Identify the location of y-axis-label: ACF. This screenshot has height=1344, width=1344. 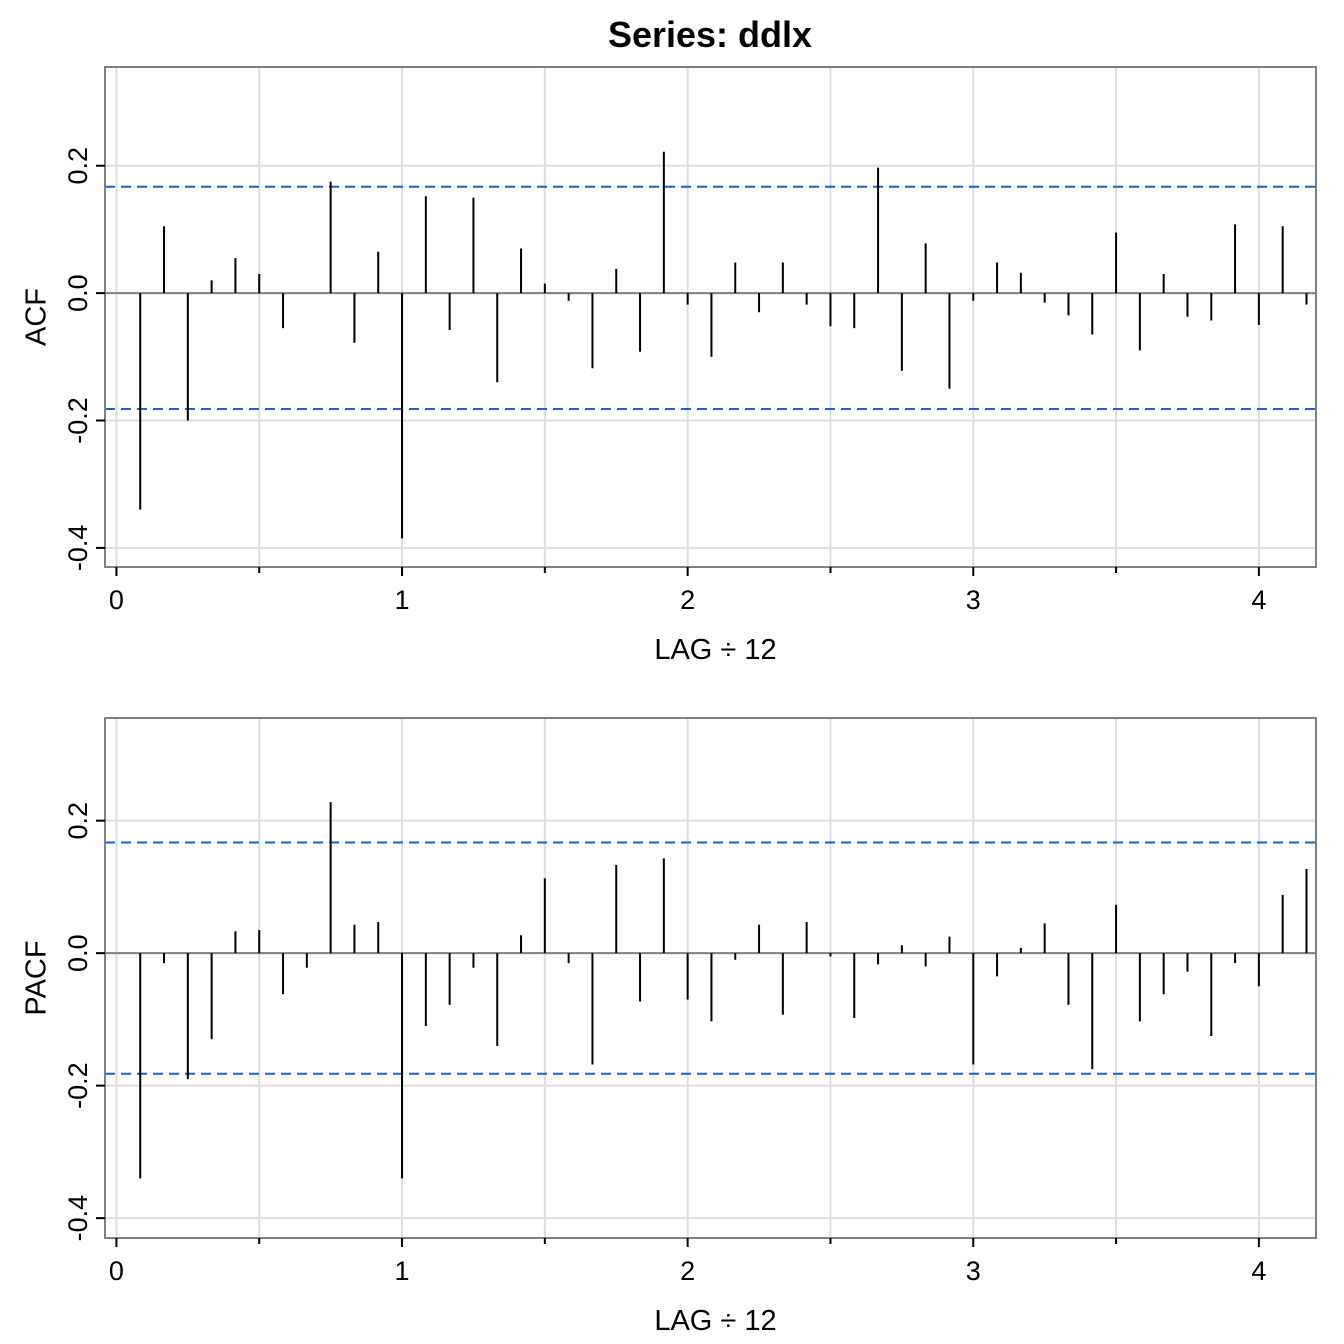
(37, 317).